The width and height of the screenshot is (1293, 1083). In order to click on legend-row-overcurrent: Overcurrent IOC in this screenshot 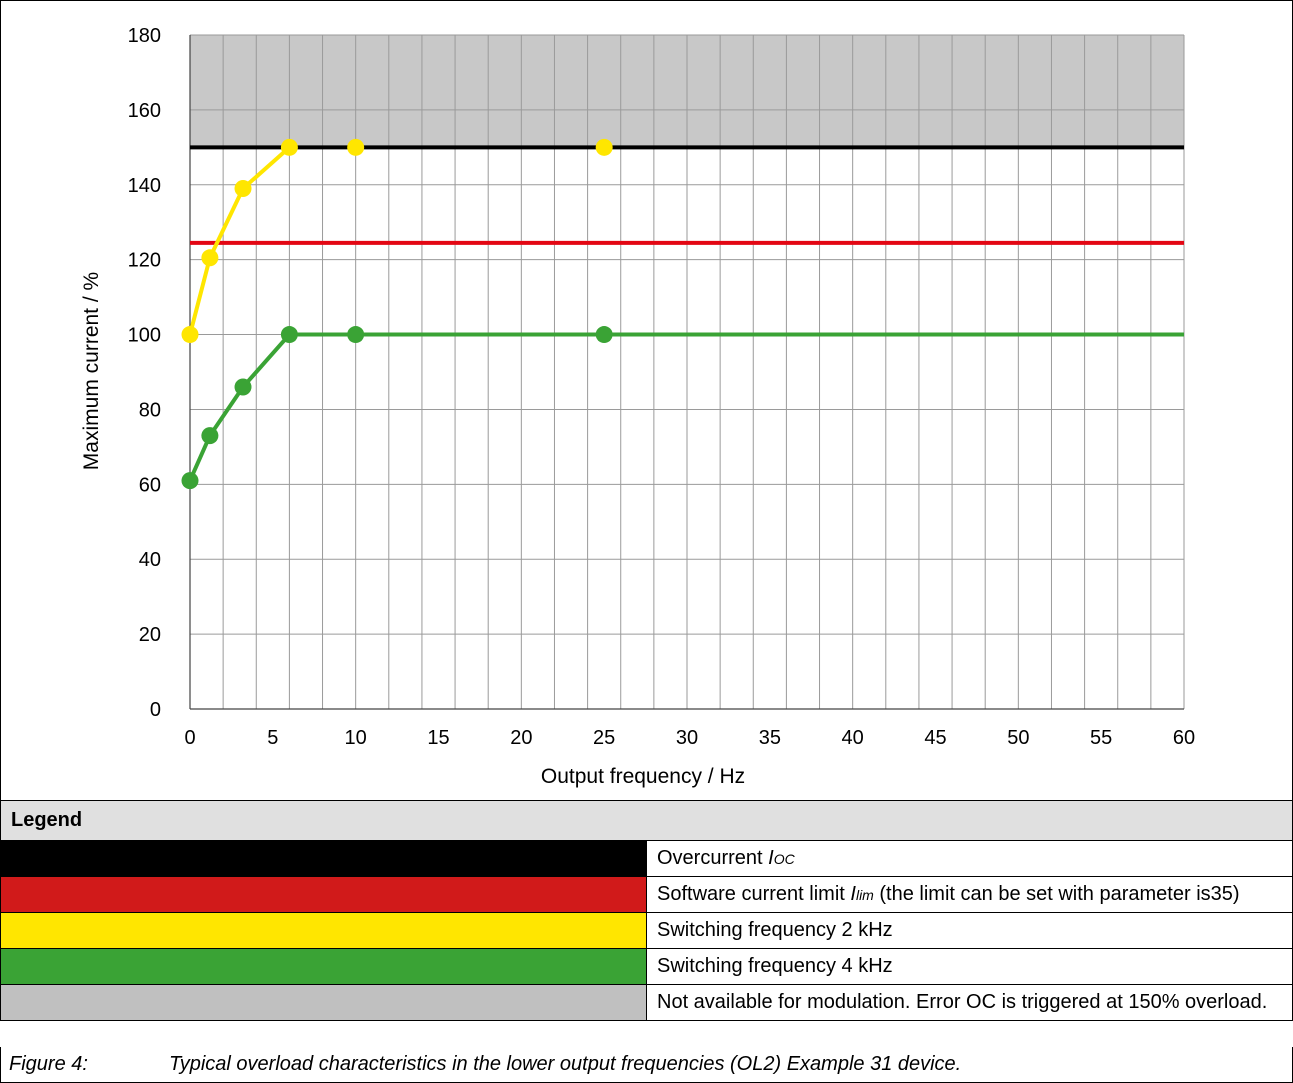, I will do `click(646, 858)`.